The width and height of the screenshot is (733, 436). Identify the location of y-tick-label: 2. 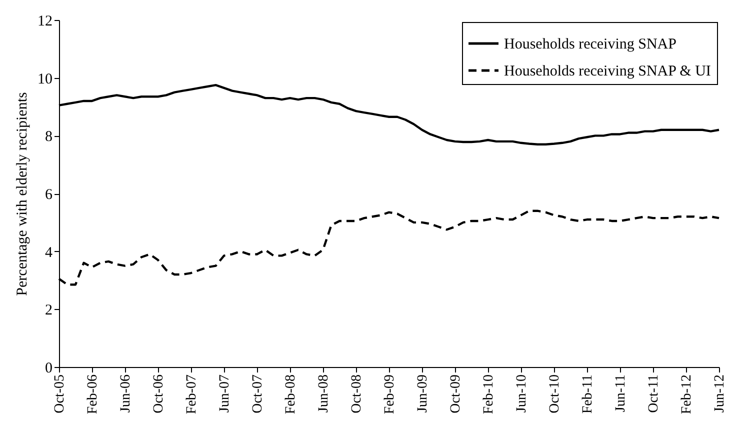
(48, 310).